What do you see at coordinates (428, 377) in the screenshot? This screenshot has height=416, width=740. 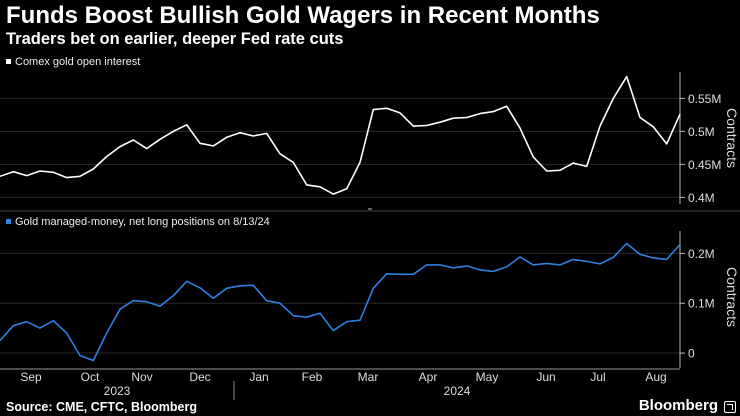 I see `x-tick-label: Apr` at bounding box center [428, 377].